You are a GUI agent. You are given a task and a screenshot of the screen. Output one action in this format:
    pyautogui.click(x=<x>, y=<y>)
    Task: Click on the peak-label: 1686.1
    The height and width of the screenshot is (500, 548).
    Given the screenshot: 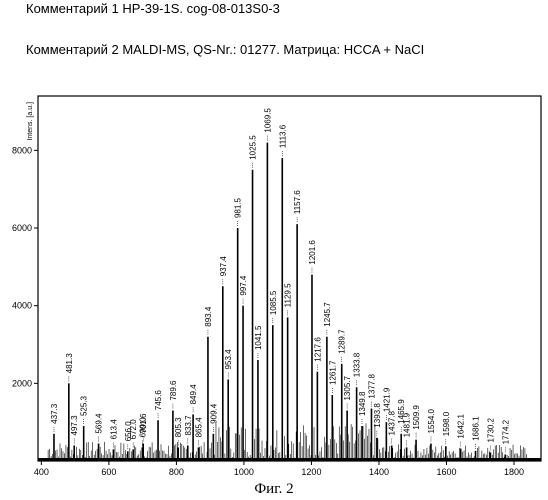 What is the action you would take?
    pyautogui.click(x=476, y=428)
    